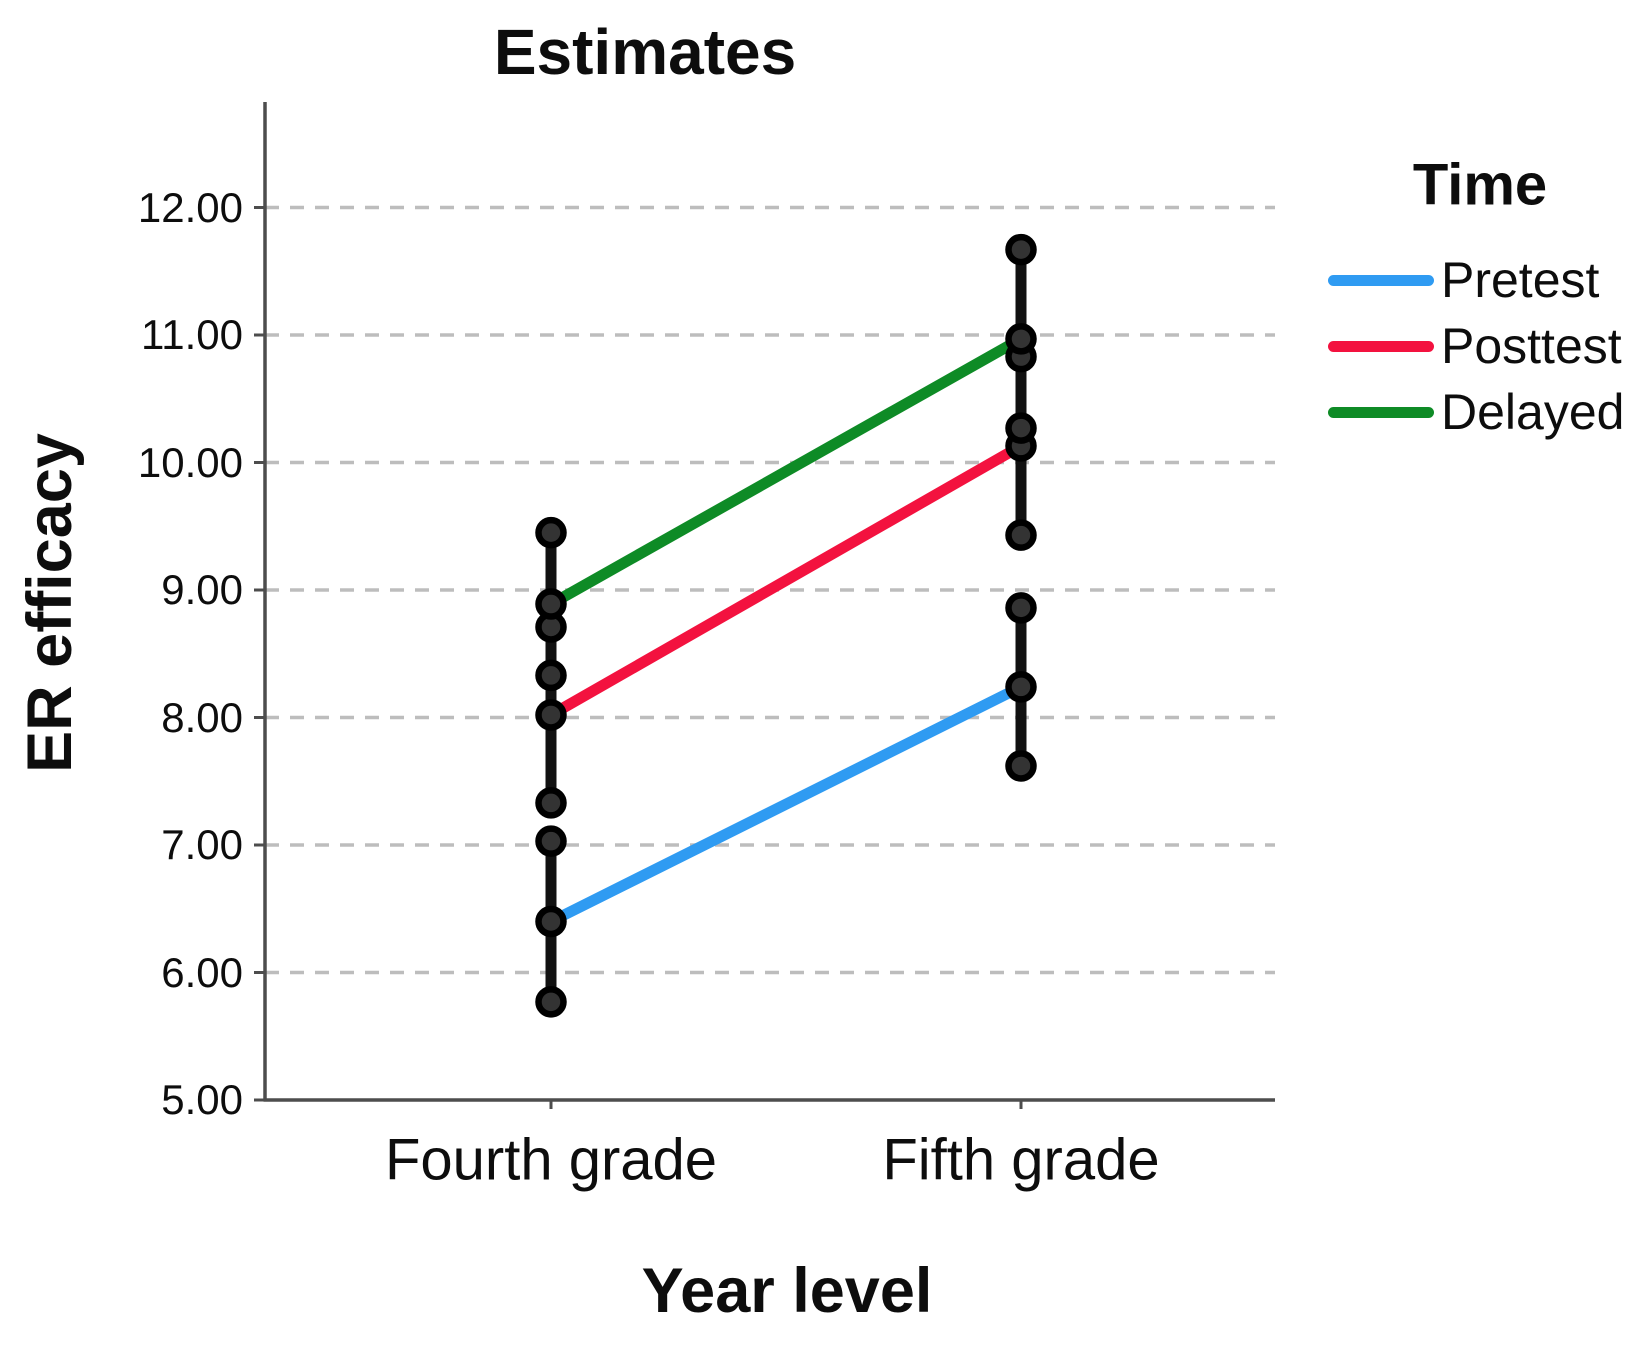 Image resolution: width=1652 pixels, height=1345 pixels. I want to click on legend-entry-delayed: Delayed, so click(1476, 412).